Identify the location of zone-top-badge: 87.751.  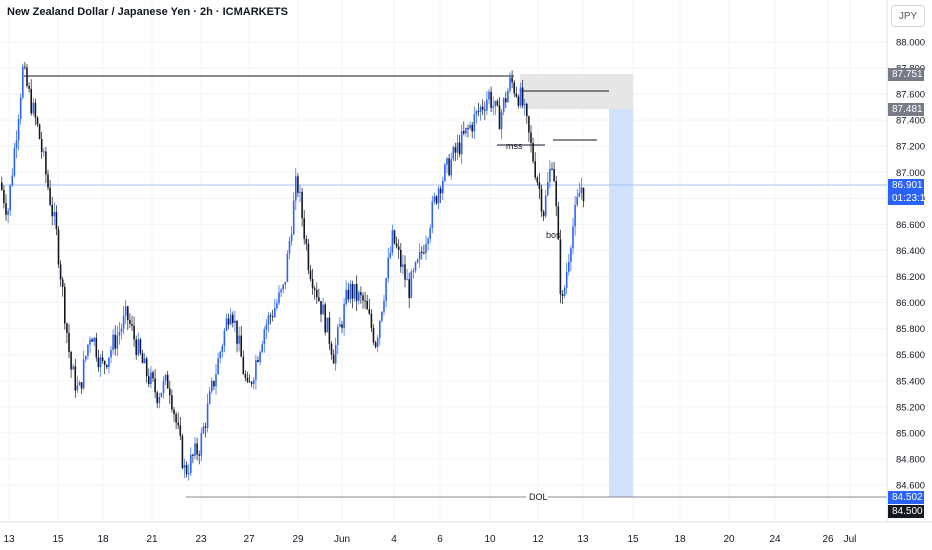
(906, 74).